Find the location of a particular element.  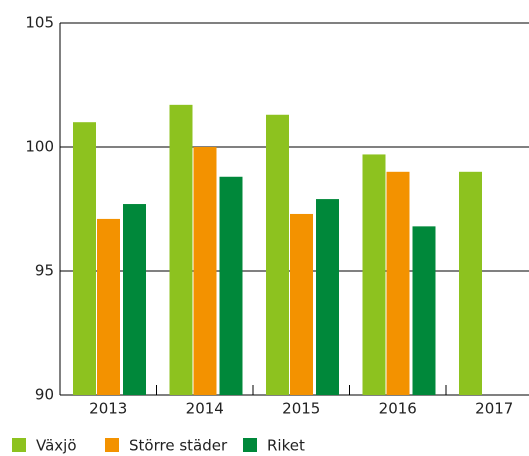

y-tick-label: 90 is located at coordinates (44, 395).